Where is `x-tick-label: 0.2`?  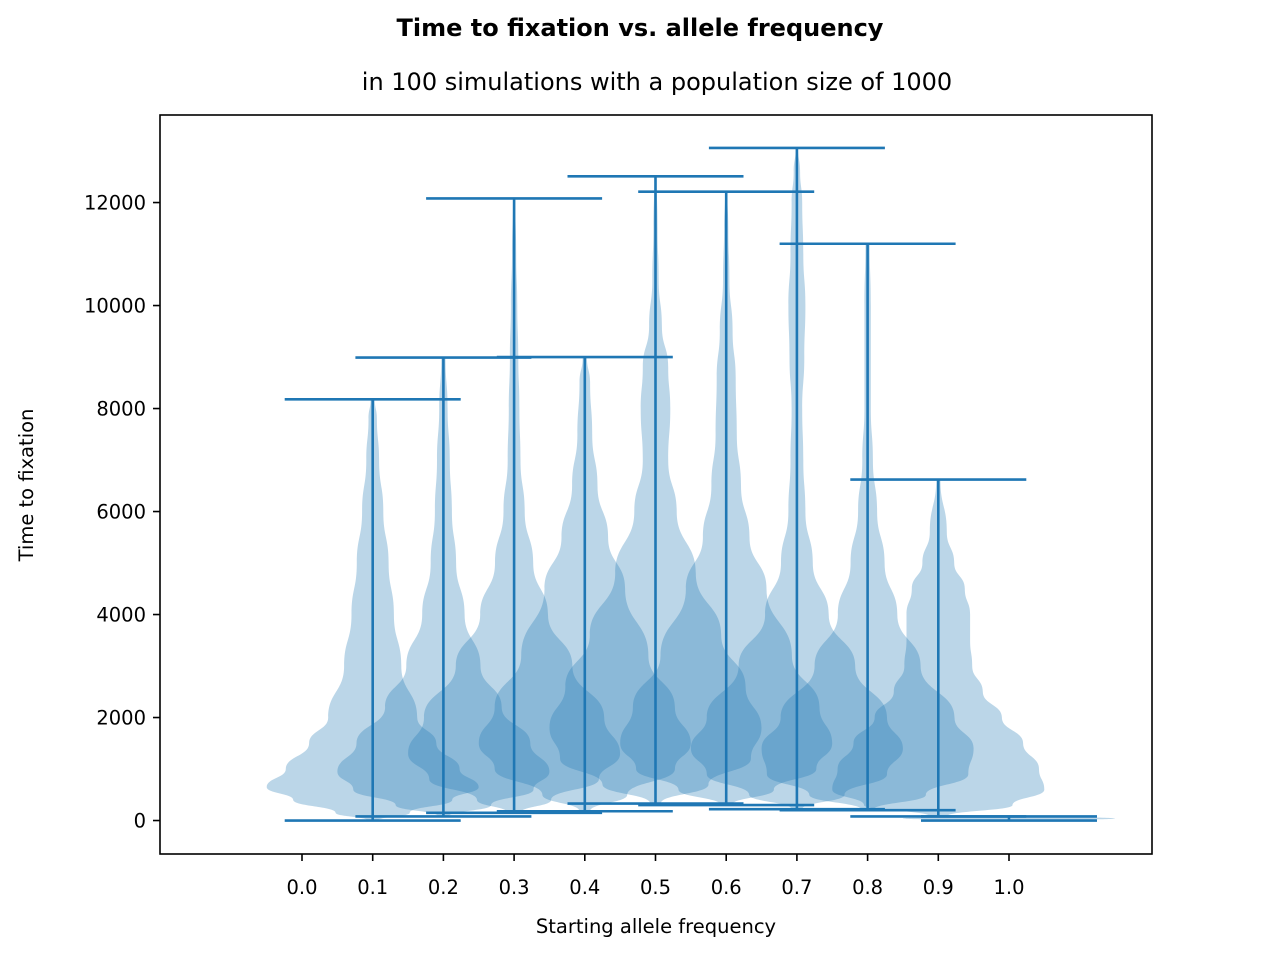 x-tick-label: 0.2 is located at coordinates (443, 887).